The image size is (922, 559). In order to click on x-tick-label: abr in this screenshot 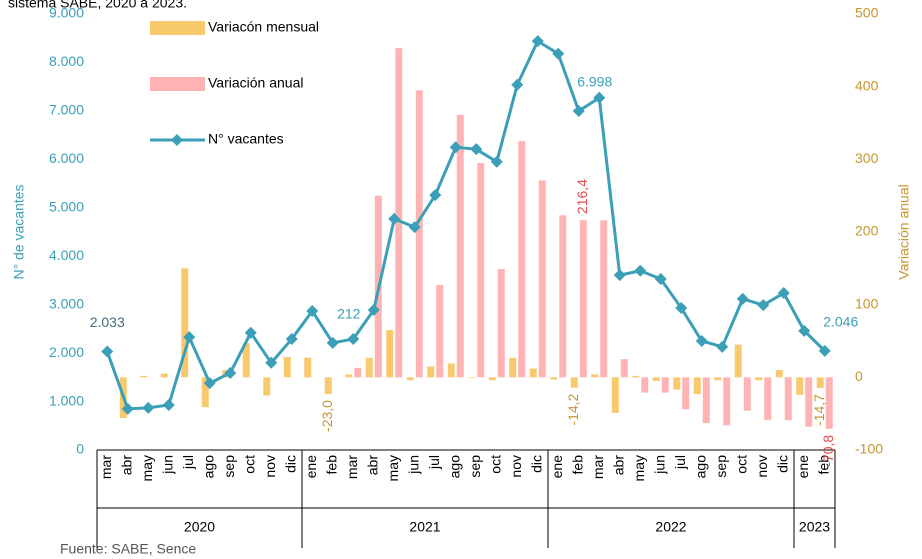, I will do `click(126, 465)`.